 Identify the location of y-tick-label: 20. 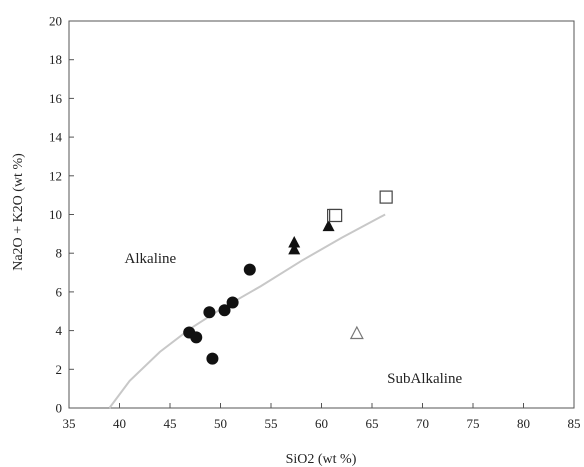
(55, 21).